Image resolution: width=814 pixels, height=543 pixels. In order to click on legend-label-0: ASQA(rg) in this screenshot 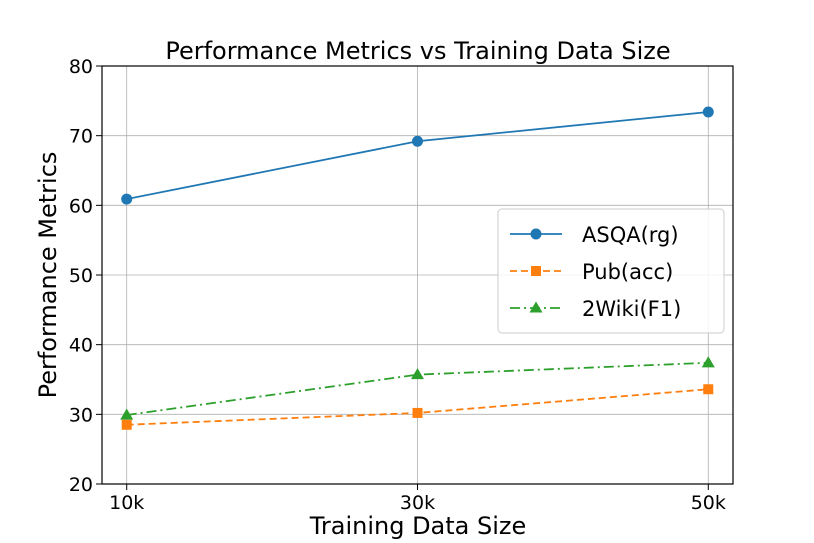, I will do `click(630, 235)`.